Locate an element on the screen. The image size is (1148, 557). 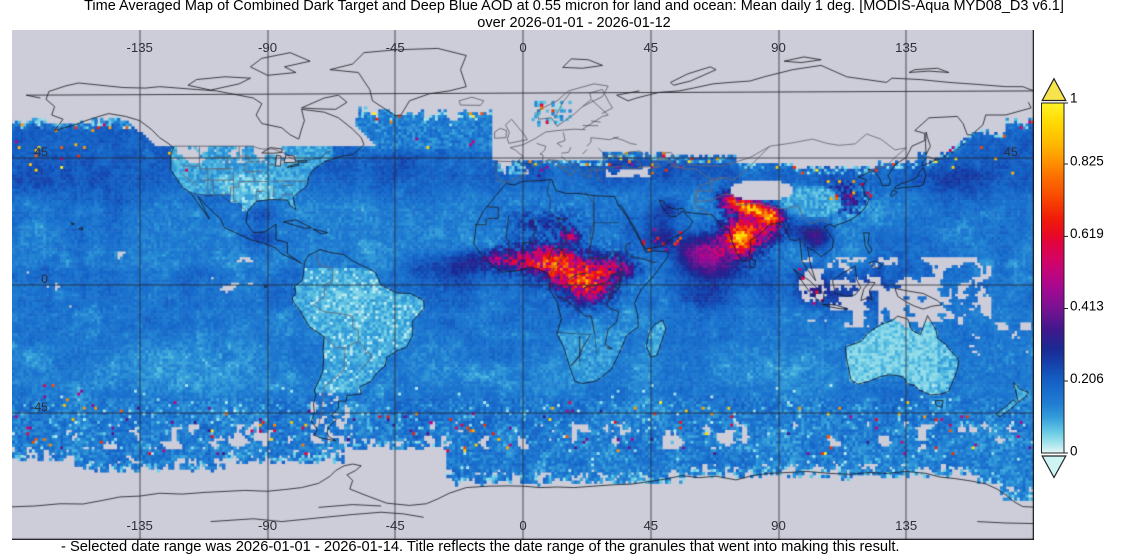
svg-text: 0 is located at coordinates (1074, 450).